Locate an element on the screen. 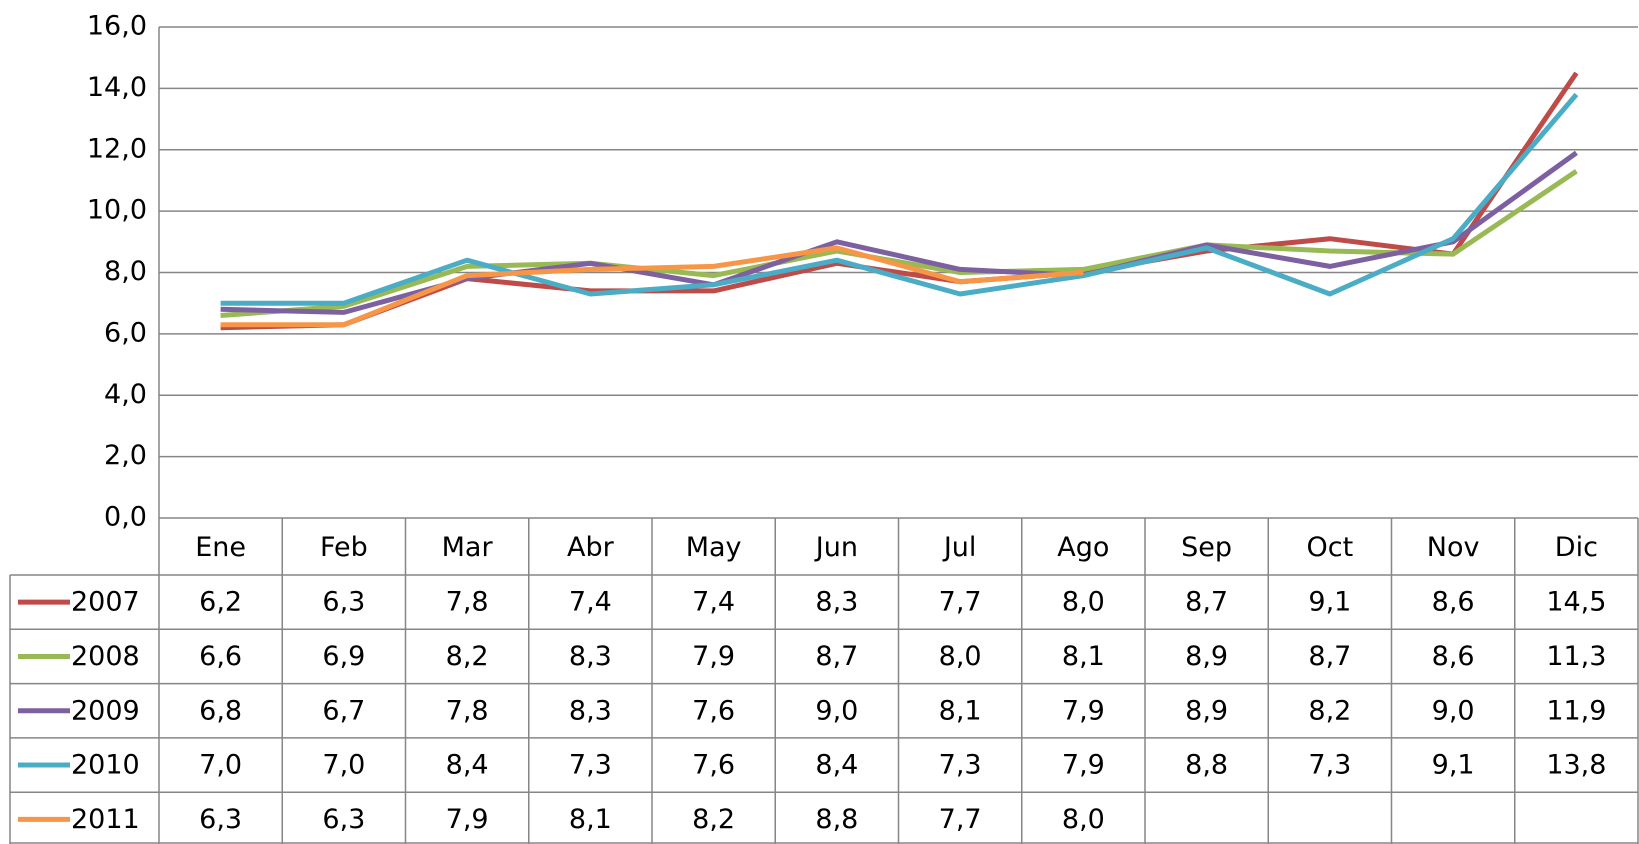 The image size is (1639, 844). y-tick-label: 2,0 is located at coordinates (125, 455).